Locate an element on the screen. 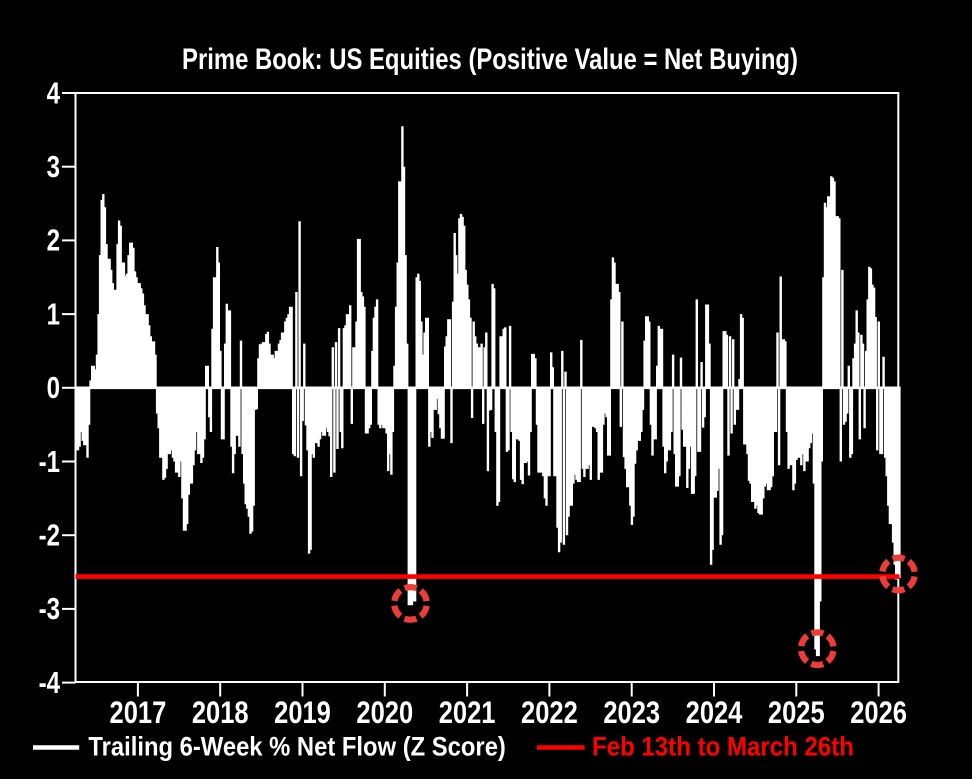 This screenshot has width=972, height=779. svg-text: 4 is located at coordinates (54, 93).